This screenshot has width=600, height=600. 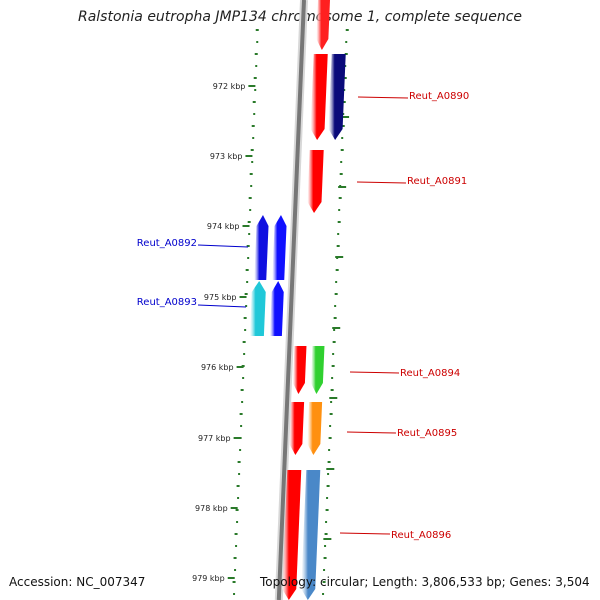 I want to click on gene-arrow-g0895b, so click(x=315, y=428).